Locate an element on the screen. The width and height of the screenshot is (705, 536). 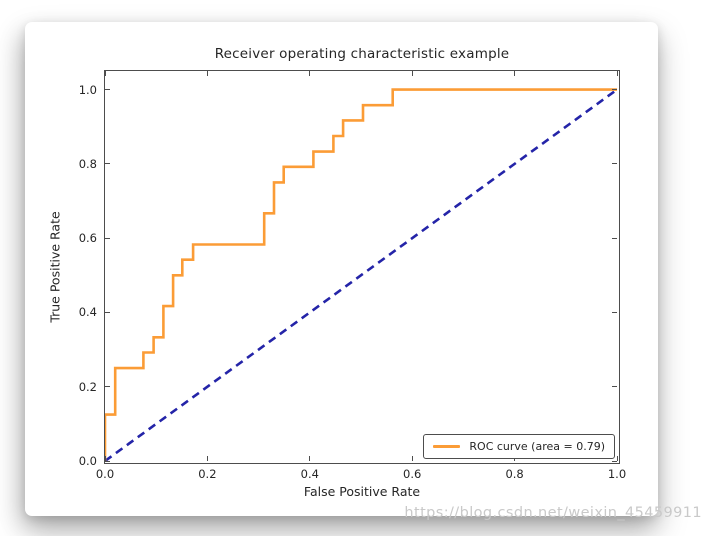
x-tick-label: 0.4 is located at coordinates (309, 474).